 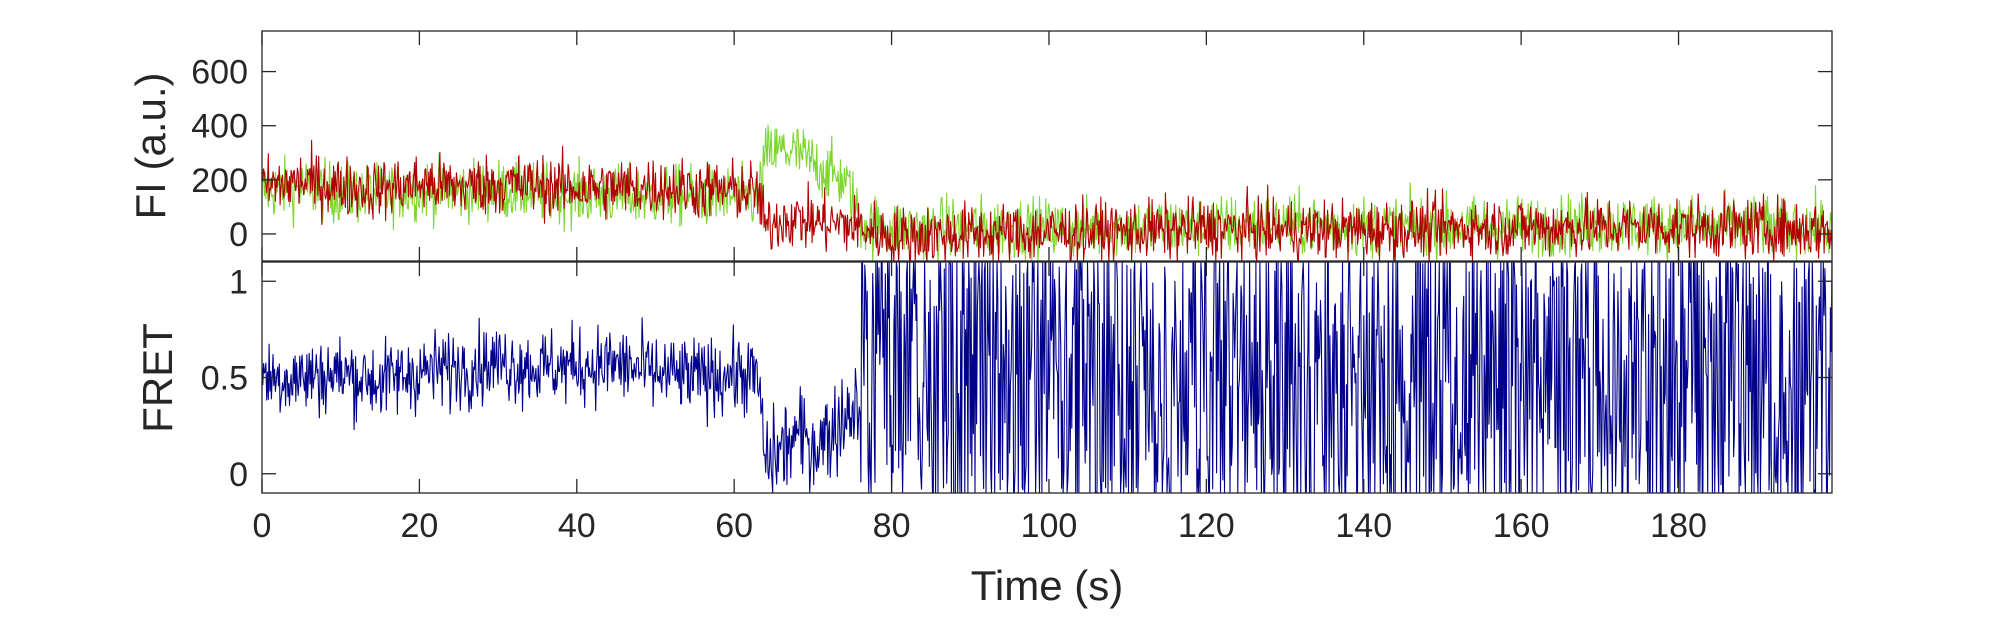 What do you see at coordinates (577, 526) in the screenshot?
I see `time-x-tick-label: 40` at bounding box center [577, 526].